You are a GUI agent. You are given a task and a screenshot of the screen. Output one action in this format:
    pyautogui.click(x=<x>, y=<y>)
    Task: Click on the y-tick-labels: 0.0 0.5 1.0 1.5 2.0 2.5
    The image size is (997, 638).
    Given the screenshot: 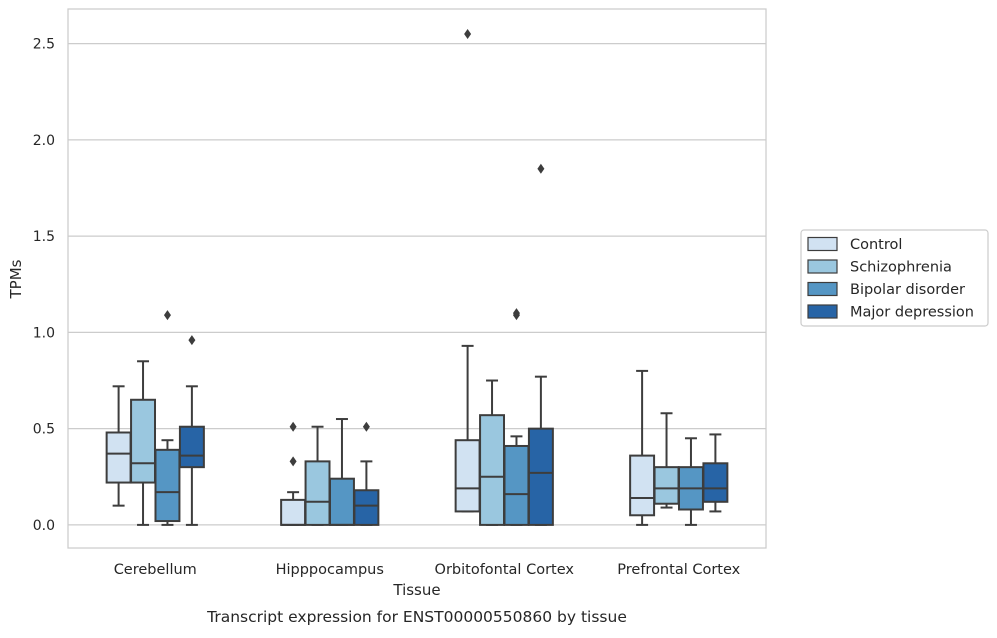 What is the action you would take?
    pyautogui.click(x=44, y=285)
    